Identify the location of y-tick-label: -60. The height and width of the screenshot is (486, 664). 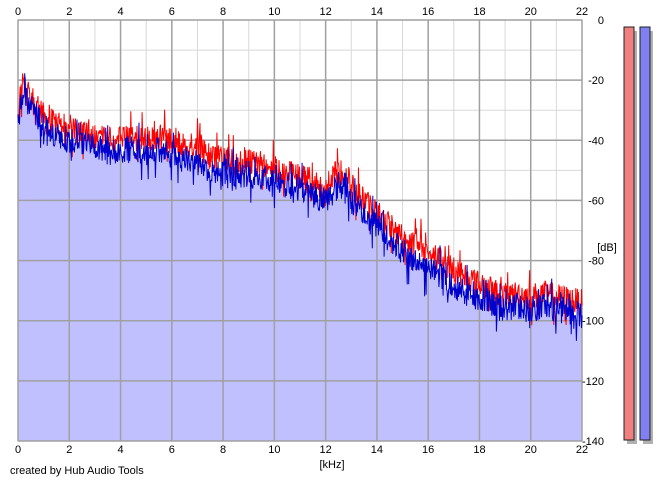
(596, 201).